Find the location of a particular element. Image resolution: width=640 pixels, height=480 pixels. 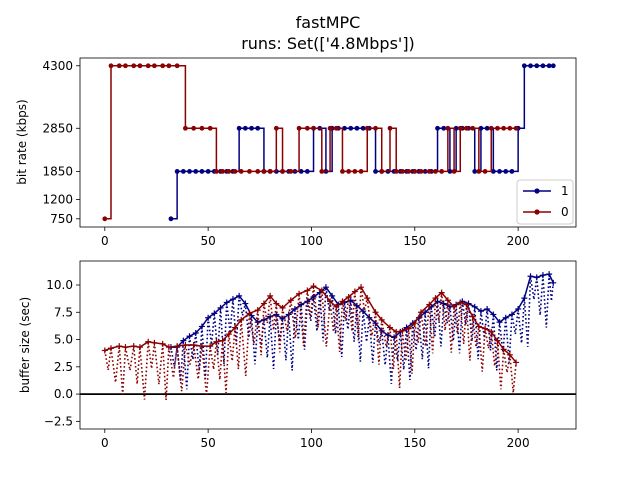

buffer-xtick-label: 0 is located at coordinates (105, 443).